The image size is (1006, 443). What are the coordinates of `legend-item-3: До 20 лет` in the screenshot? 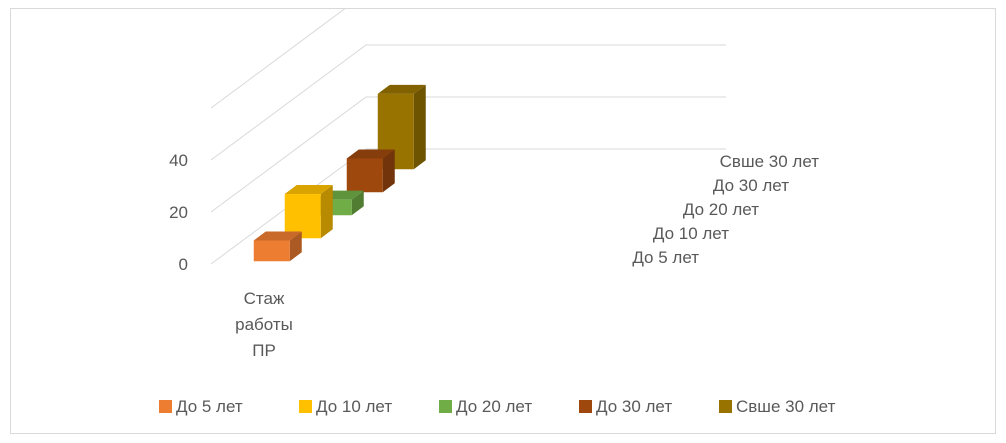 It's located at (485, 406).